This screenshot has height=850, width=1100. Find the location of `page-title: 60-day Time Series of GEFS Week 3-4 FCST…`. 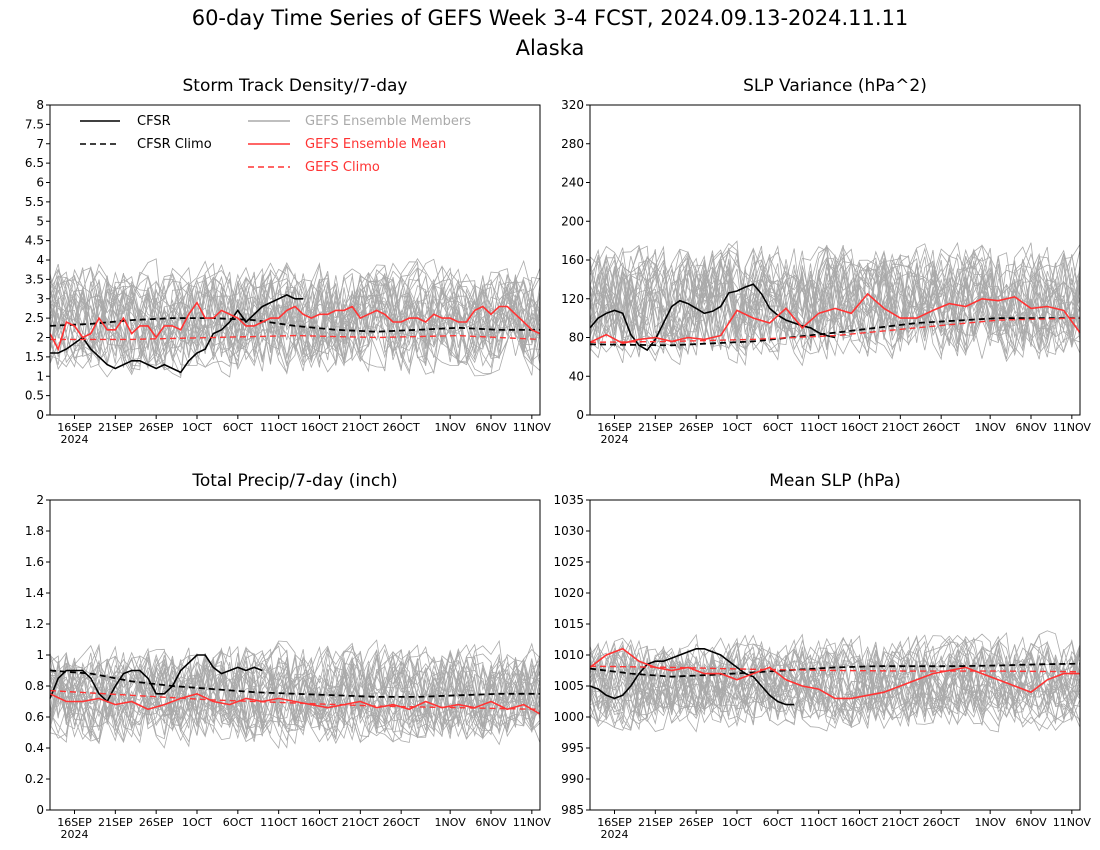

page-title: 60-day Time Series of GEFS Week 3-4 FCST… is located at coordinates (550, 18).